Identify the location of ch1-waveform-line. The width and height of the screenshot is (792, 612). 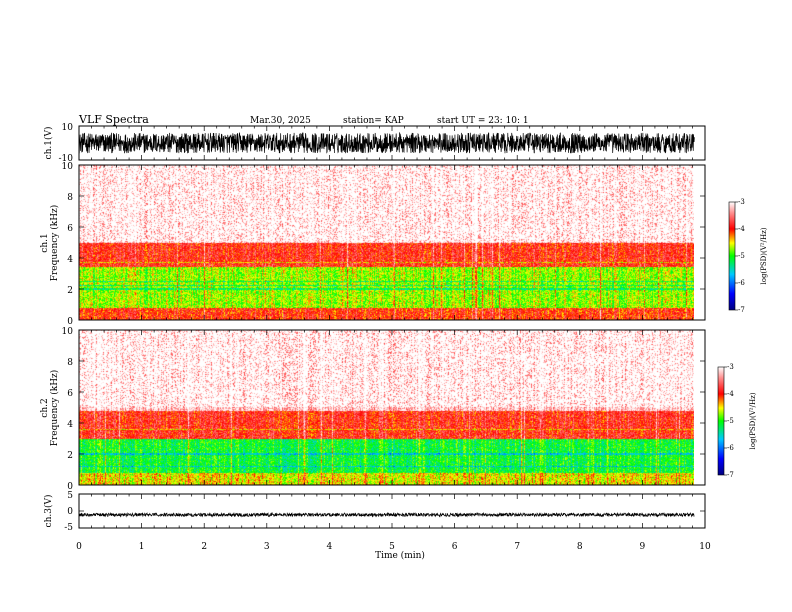
(386, 142).